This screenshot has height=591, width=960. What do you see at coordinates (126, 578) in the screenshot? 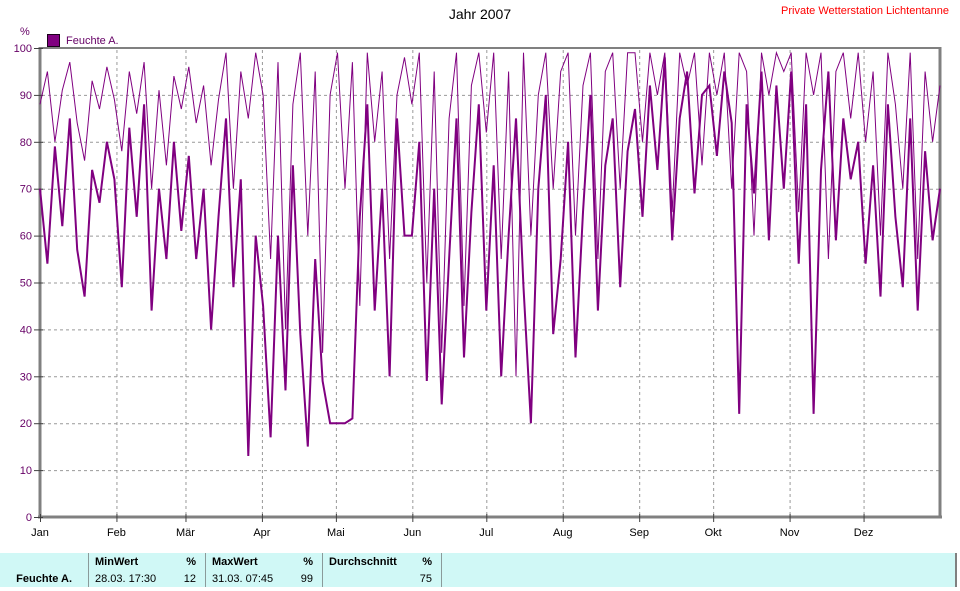
I see `minwert-datetime: 28.03. 17:30` at bounding box center [126, 578].